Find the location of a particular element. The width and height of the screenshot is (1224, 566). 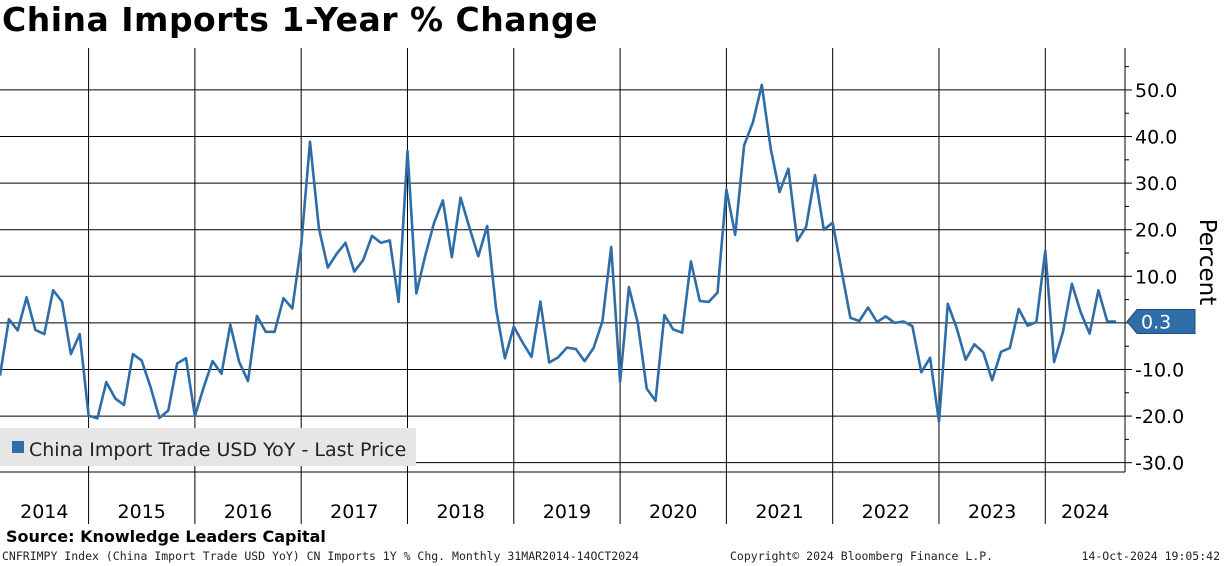

y-tick-label: 50.0 is located at coordinates (1156, 91).